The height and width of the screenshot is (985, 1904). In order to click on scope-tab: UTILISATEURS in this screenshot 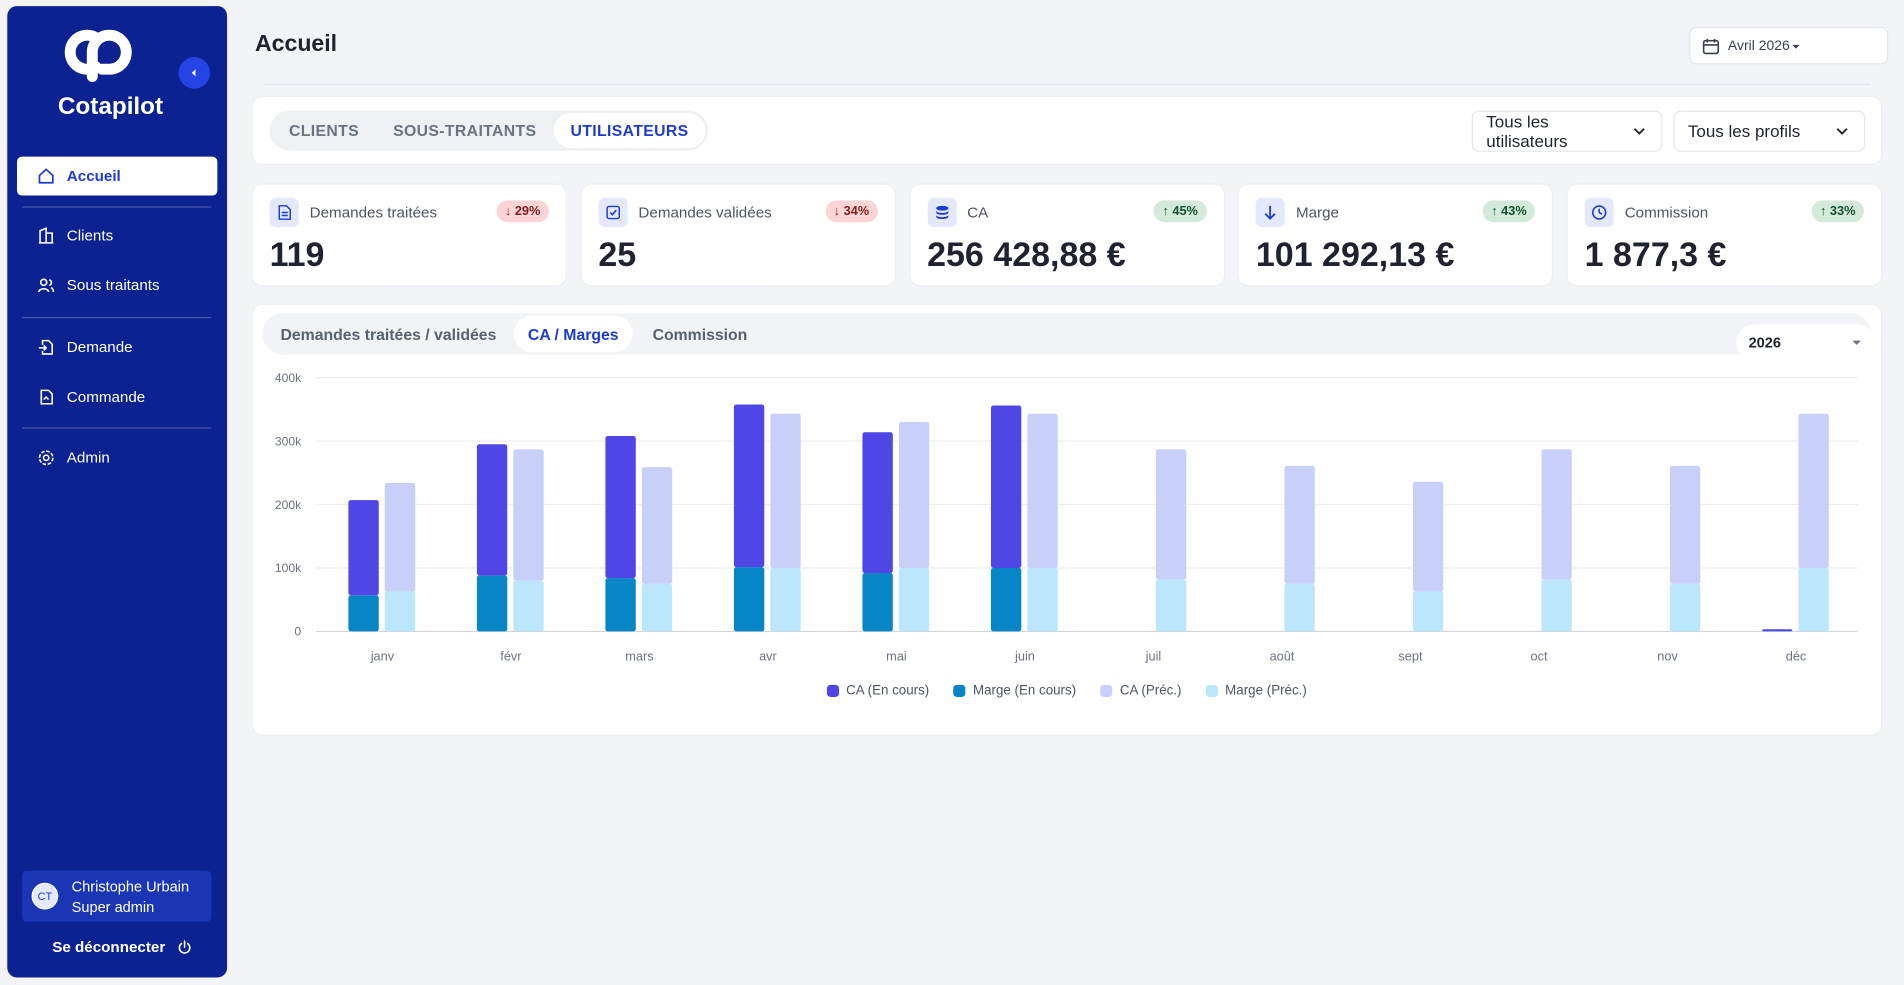, I will do `click(629, 130)`.